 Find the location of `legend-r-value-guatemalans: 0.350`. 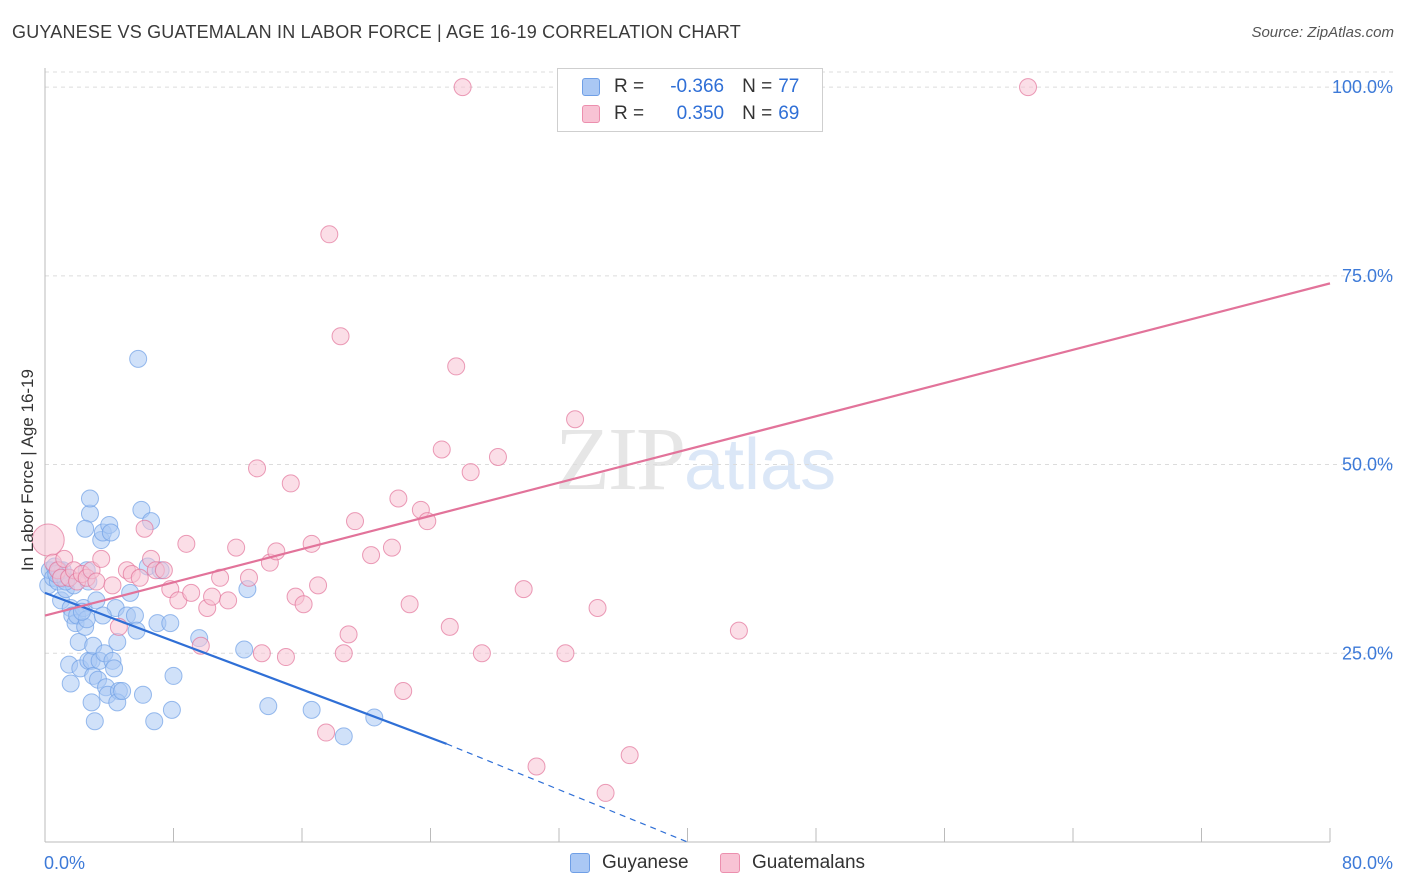

legend-r-value-guatemalans: 0.350 is located at coordinates (700, 113).